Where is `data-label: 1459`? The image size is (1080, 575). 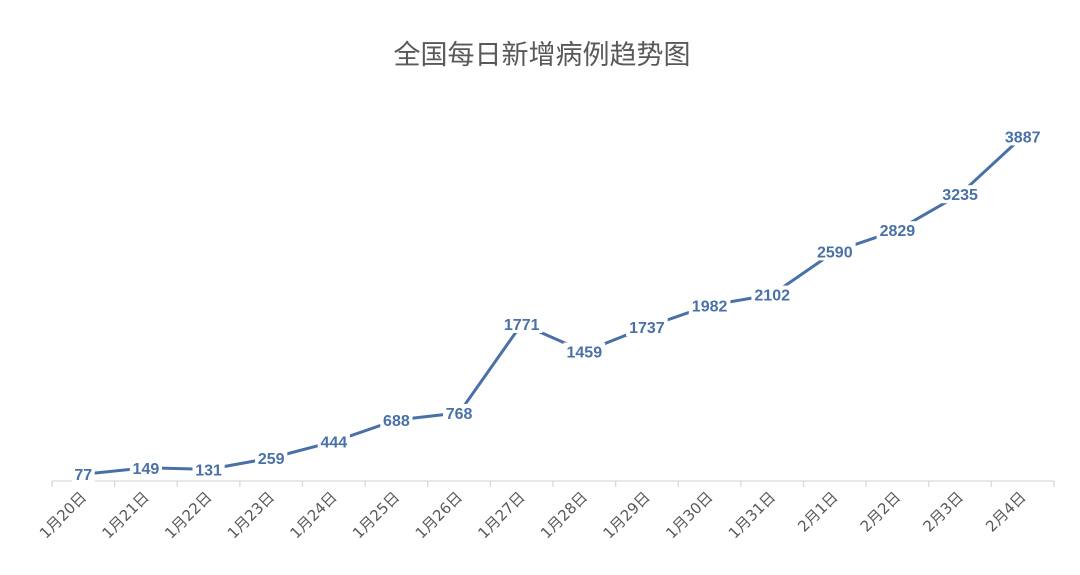 data-label: 1459 is located at coordinates (585, 353).